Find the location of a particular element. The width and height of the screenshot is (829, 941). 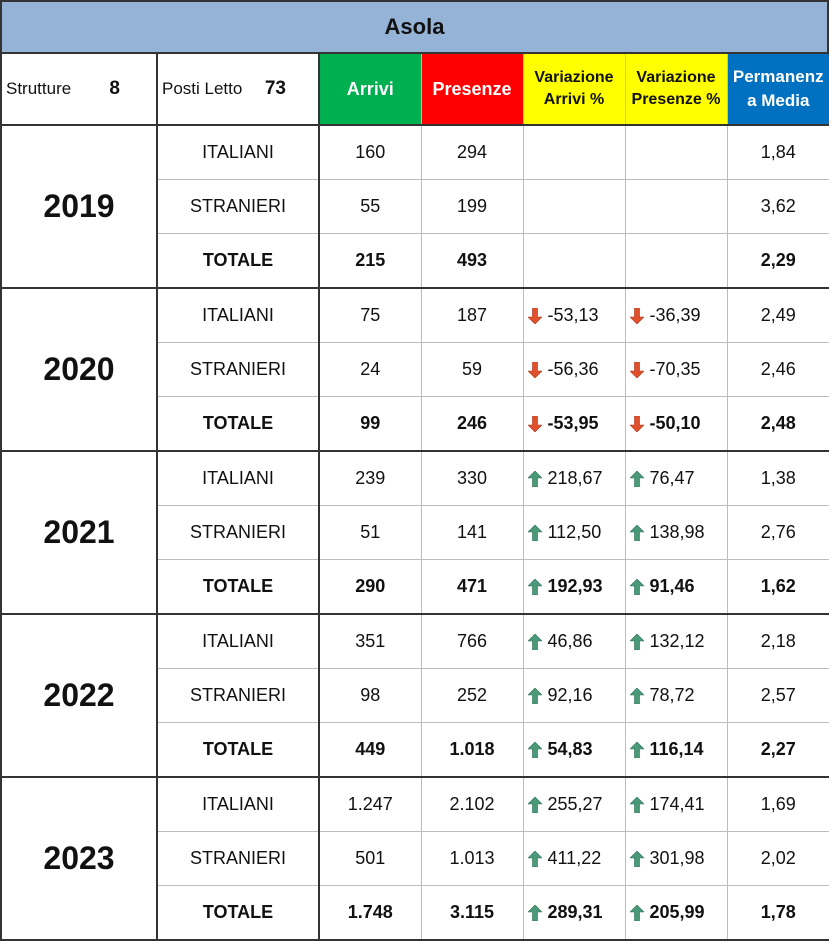

variazione-presenze-cell: -70,35 is located at coordinates (676, 369).